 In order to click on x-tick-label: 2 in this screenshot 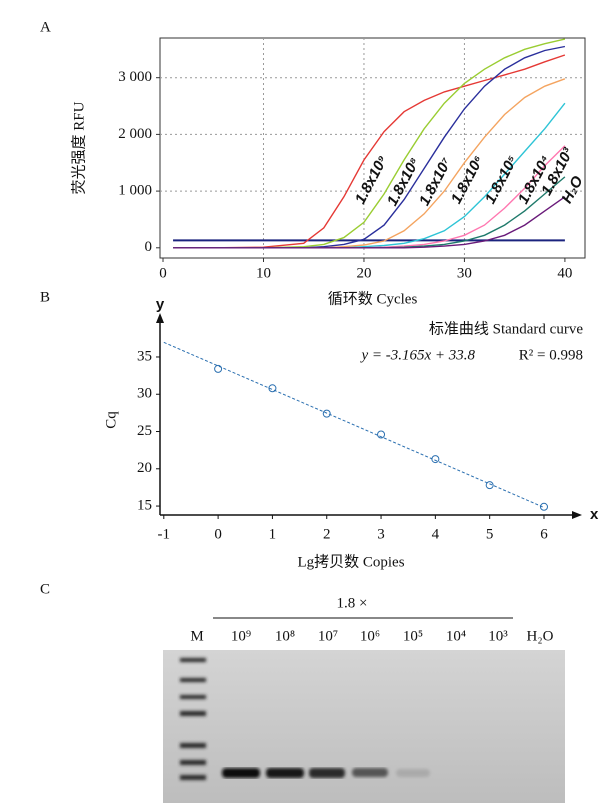, I will do `click(327, 534)`.